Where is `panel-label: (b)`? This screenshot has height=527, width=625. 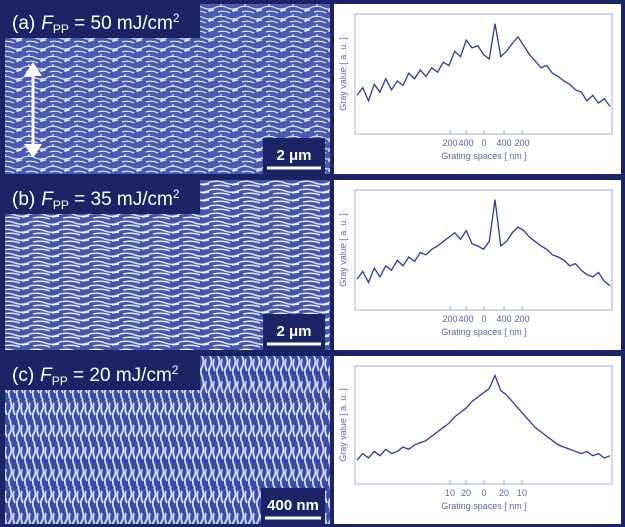
panel-label: (b) is located at coordinates (23, 199).